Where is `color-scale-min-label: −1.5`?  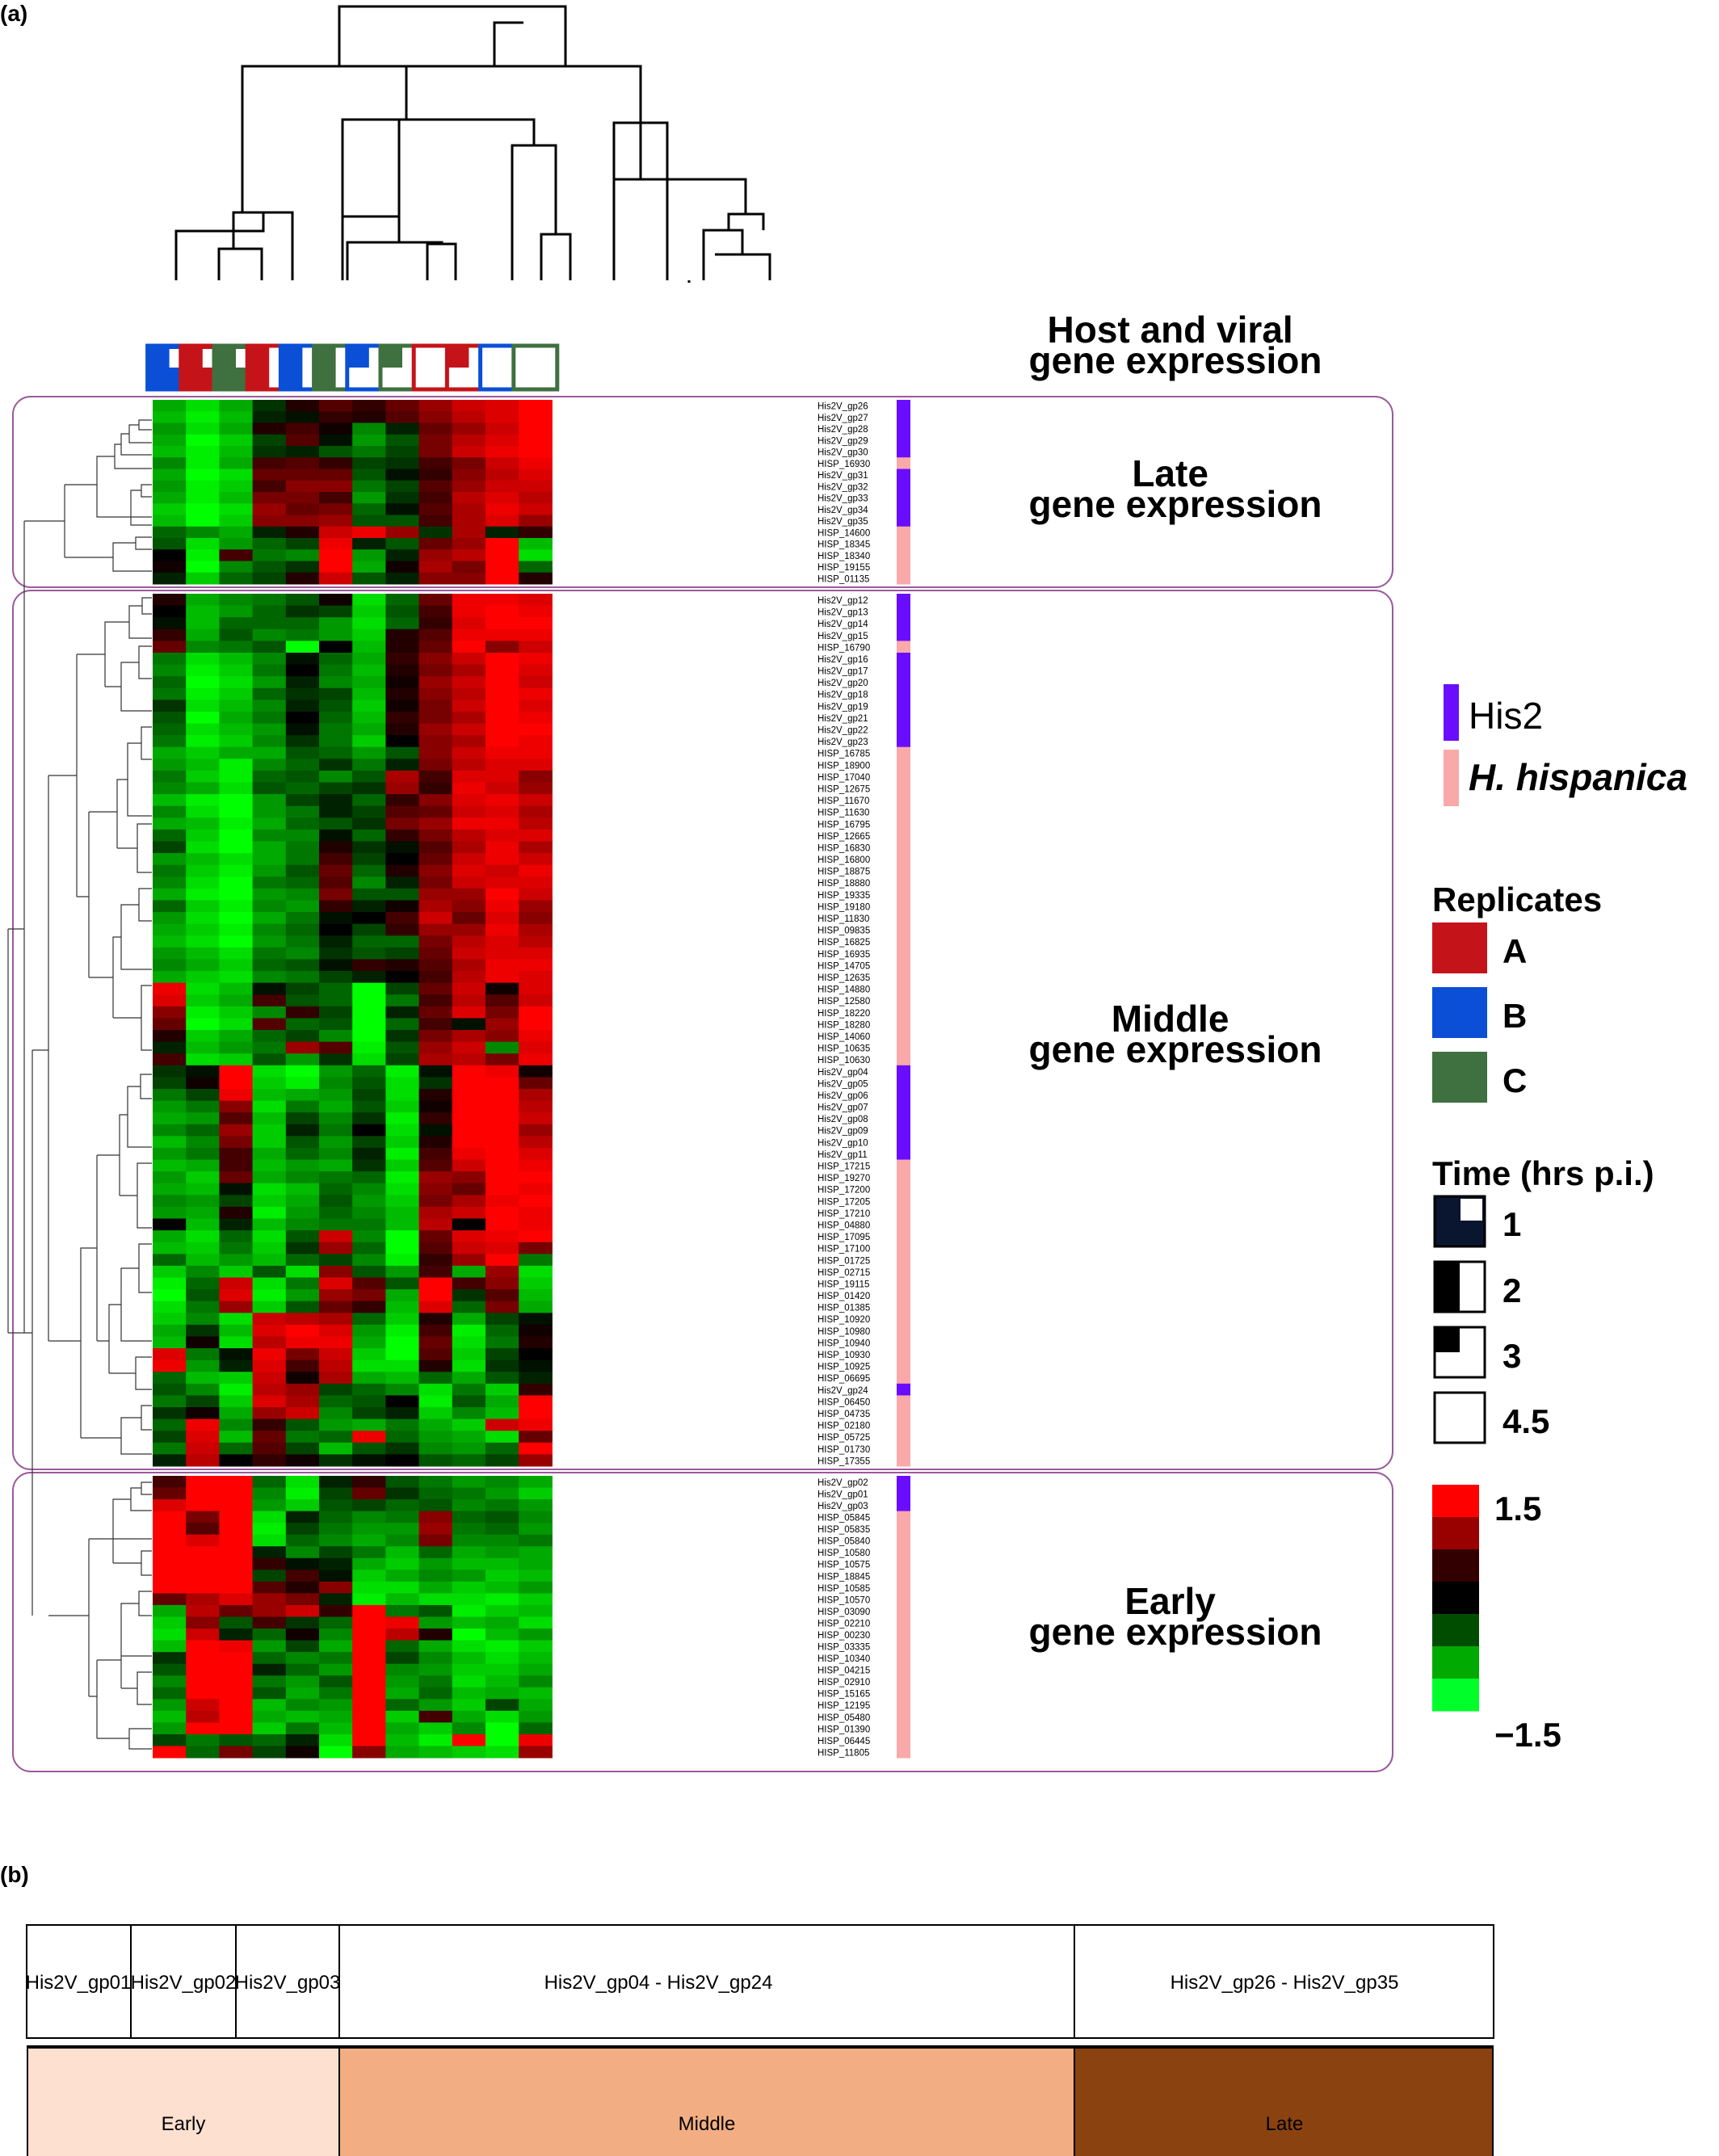 color-scale-min-label: −1.5 is located at coordinates (1527, 1735).